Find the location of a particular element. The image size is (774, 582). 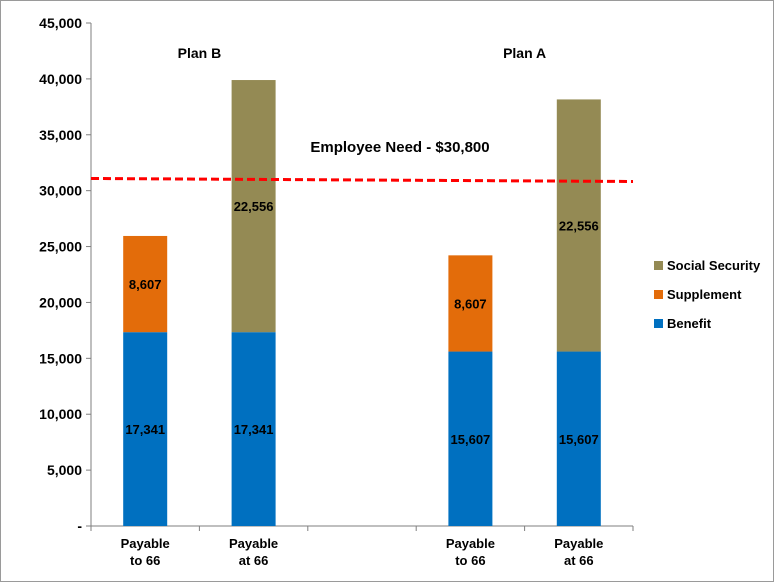

legend: Social Security Supplement Benefit is located at coordinates (707, 294).